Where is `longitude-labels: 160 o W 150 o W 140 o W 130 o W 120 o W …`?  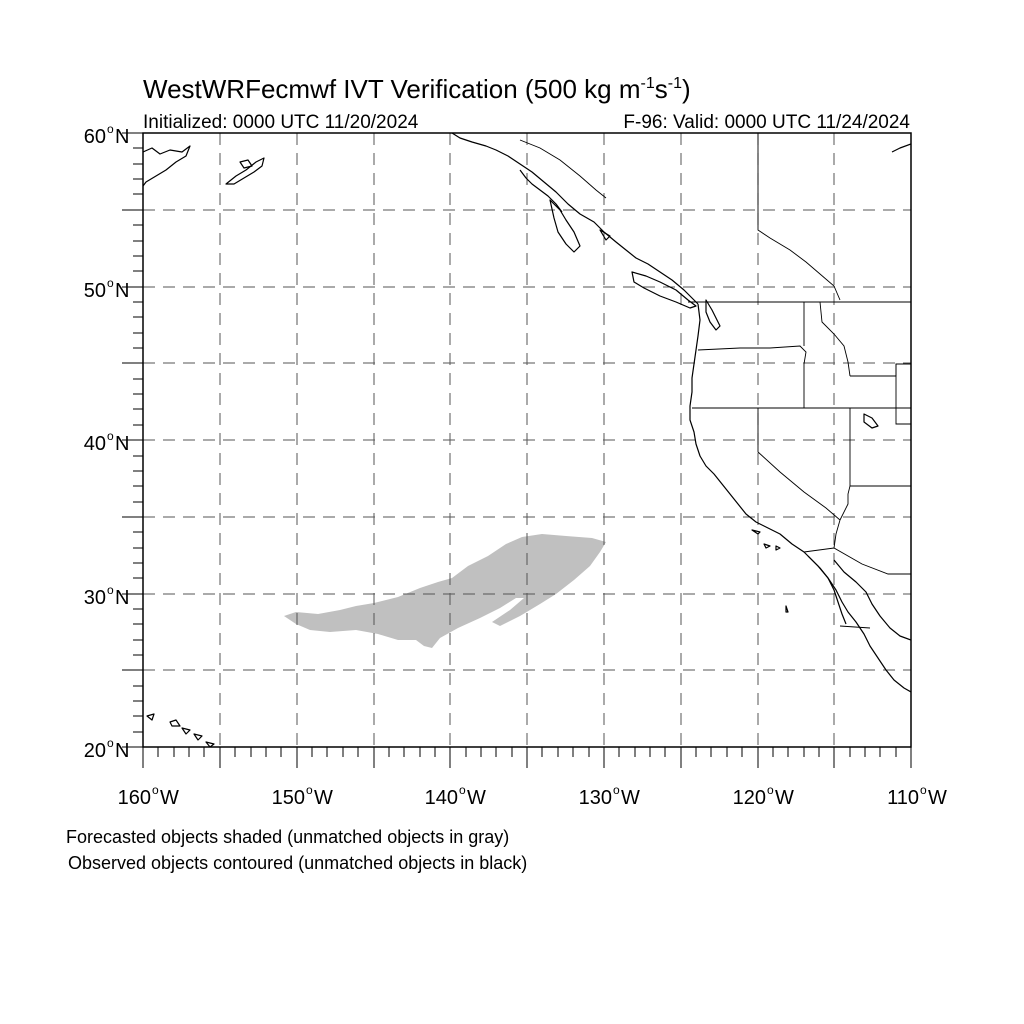 longitude-labels: 160 o W 150 o W 140 o W 130 o W 120 o W … is located at coordinates (532, 796).